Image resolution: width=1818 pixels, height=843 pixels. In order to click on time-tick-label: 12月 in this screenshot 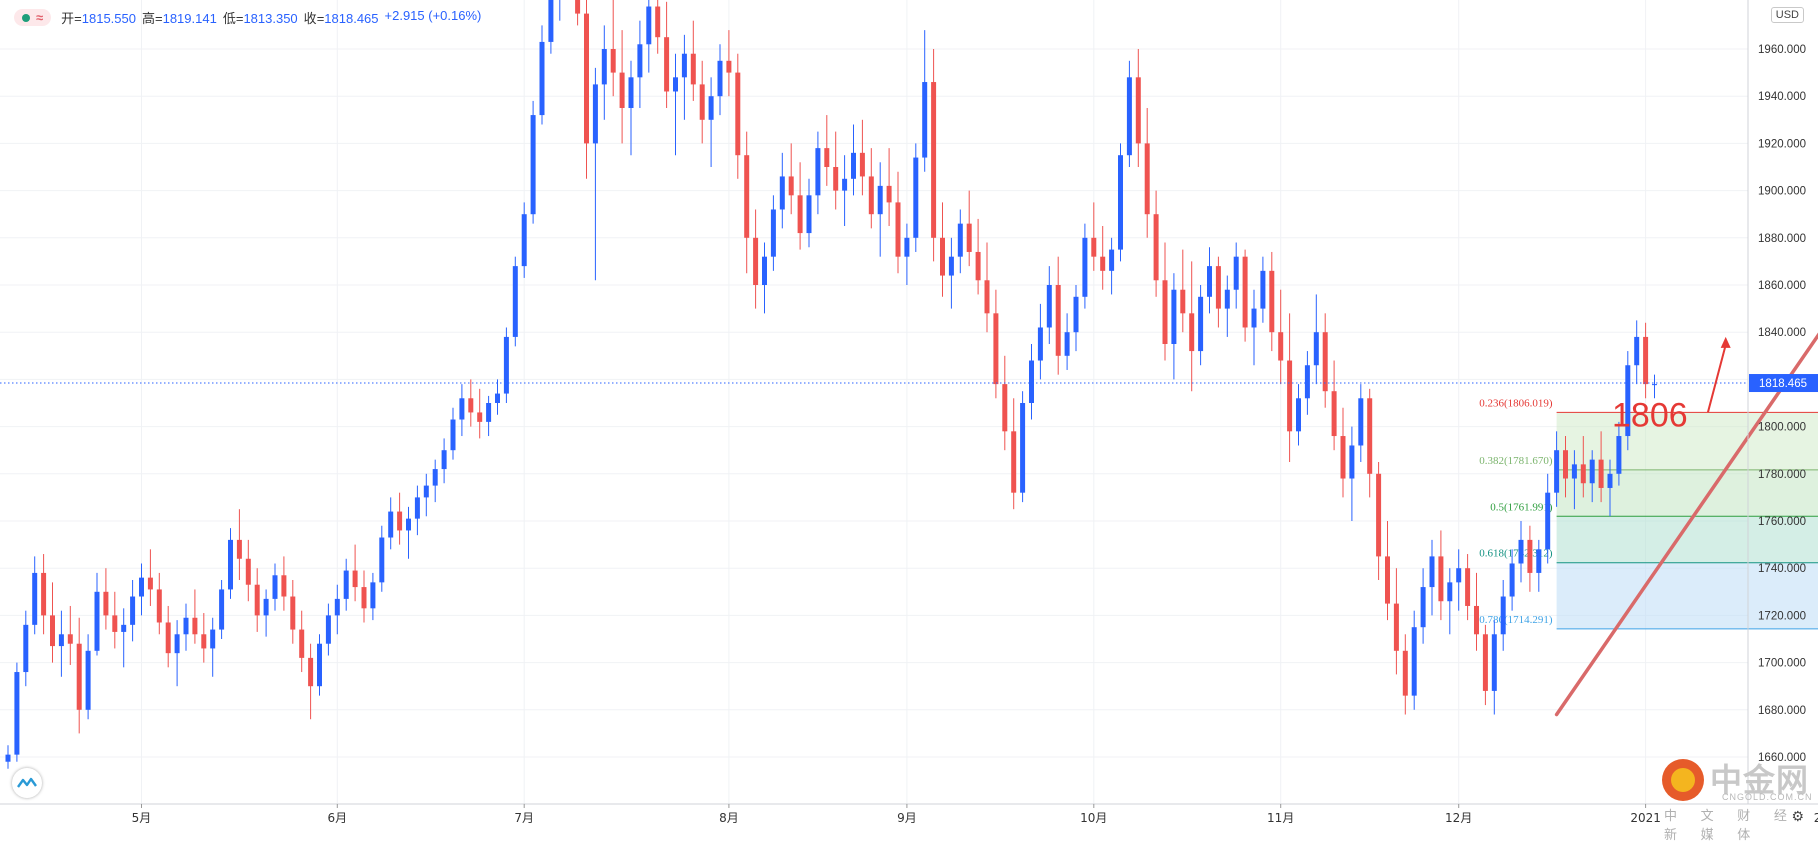, I will do `click(1458, 818)`.